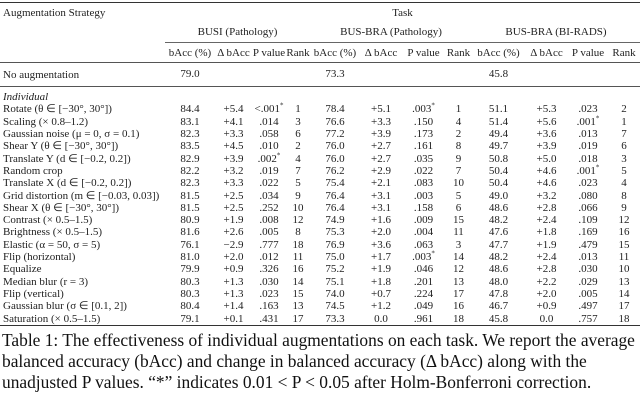 The width and height of the screenshot is (640, 410). What do you see at coordinates (269, 134) in the screenshot?
I see `p-value-cell: .058` at bounding box center [269, 134].